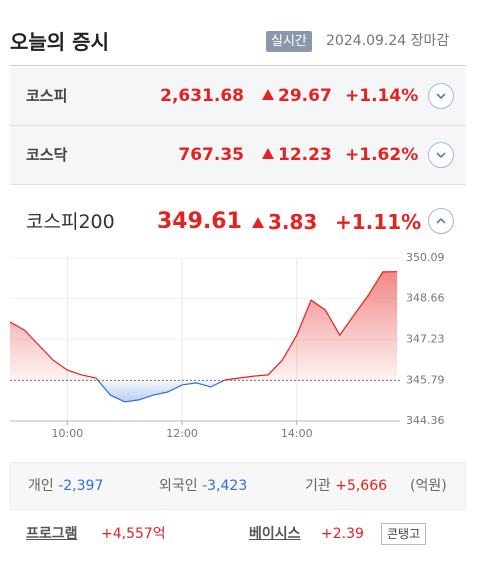  I want to click on index-row: 코스피 2,631.68 29.67 +1.14%, so click(238, 96).